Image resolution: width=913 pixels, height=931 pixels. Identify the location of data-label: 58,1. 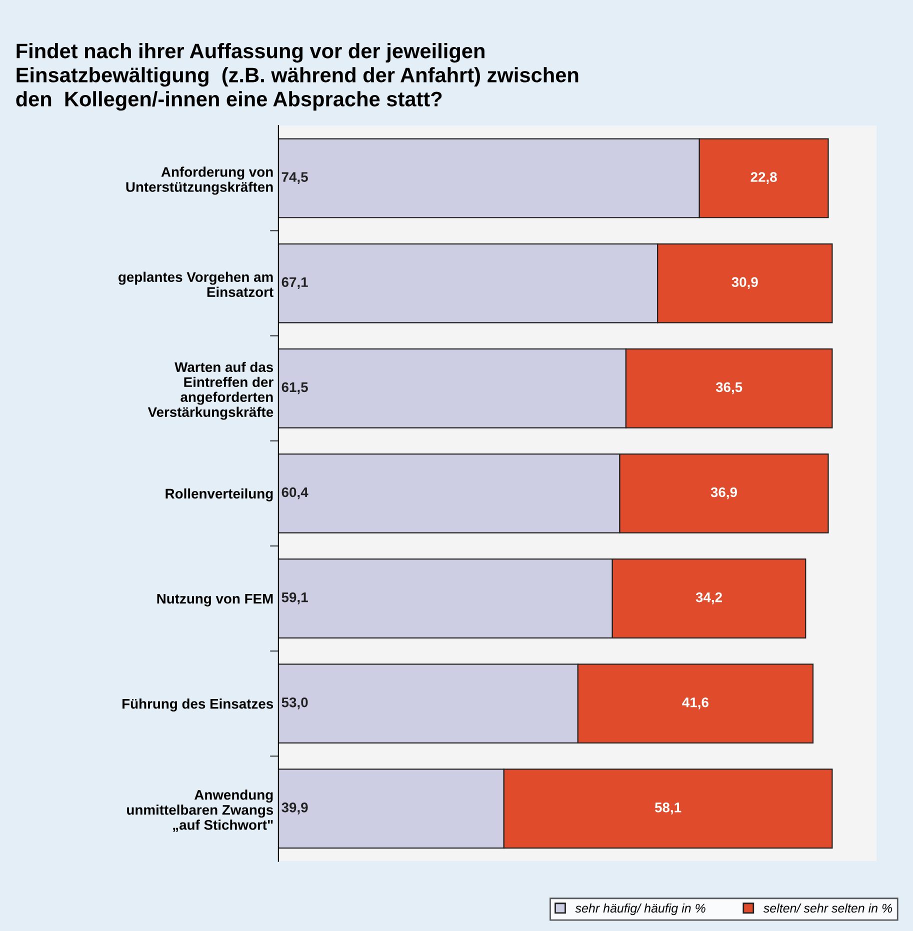
(668, 808).